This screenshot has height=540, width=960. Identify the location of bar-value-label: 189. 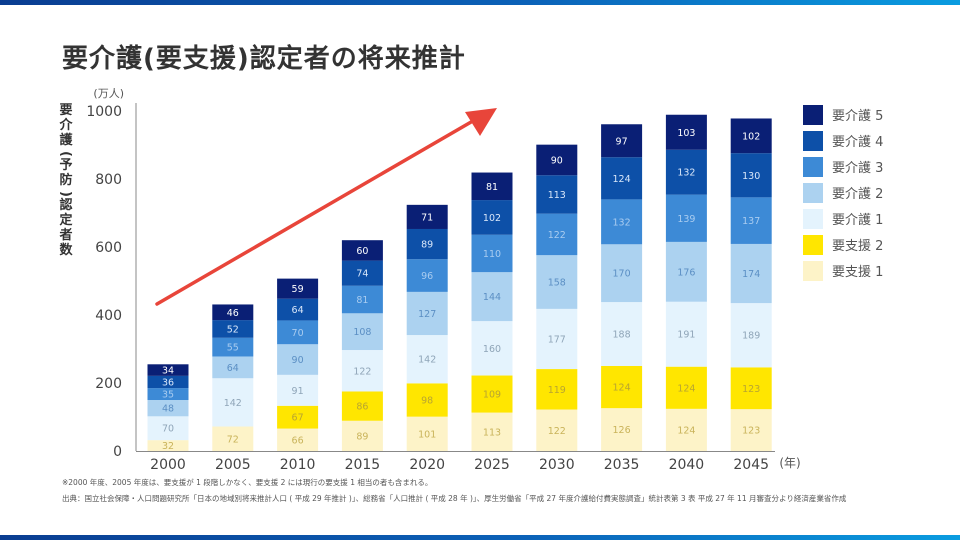
(751, 336).